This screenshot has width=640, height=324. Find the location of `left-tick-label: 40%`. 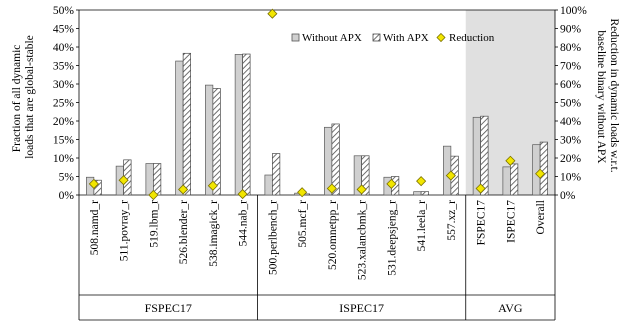

left-tick-label: 40% is located at coordinates (64, 48).